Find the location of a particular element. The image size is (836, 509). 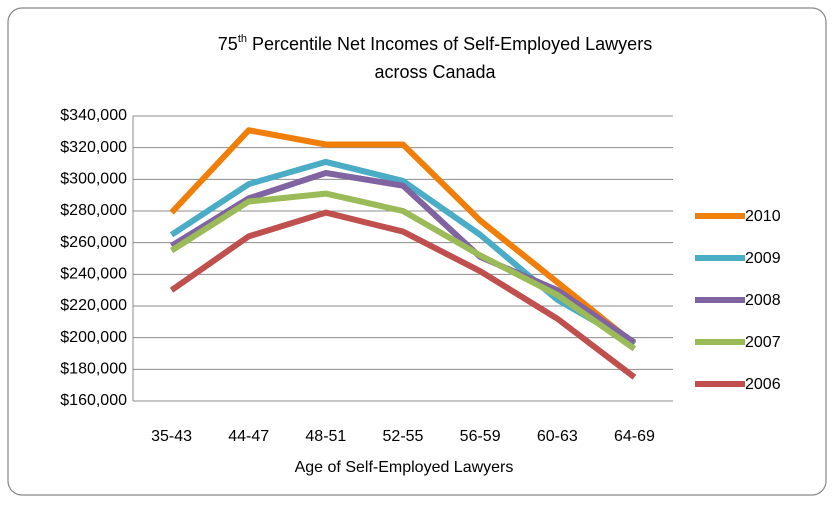

x-tick-label: 64-69 is located at coordinates (634, 436).